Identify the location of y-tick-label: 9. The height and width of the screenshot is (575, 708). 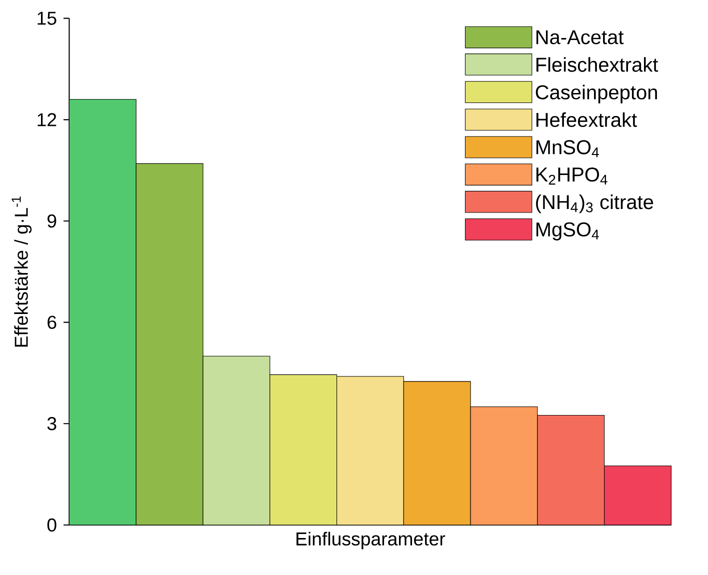
(52, 221).